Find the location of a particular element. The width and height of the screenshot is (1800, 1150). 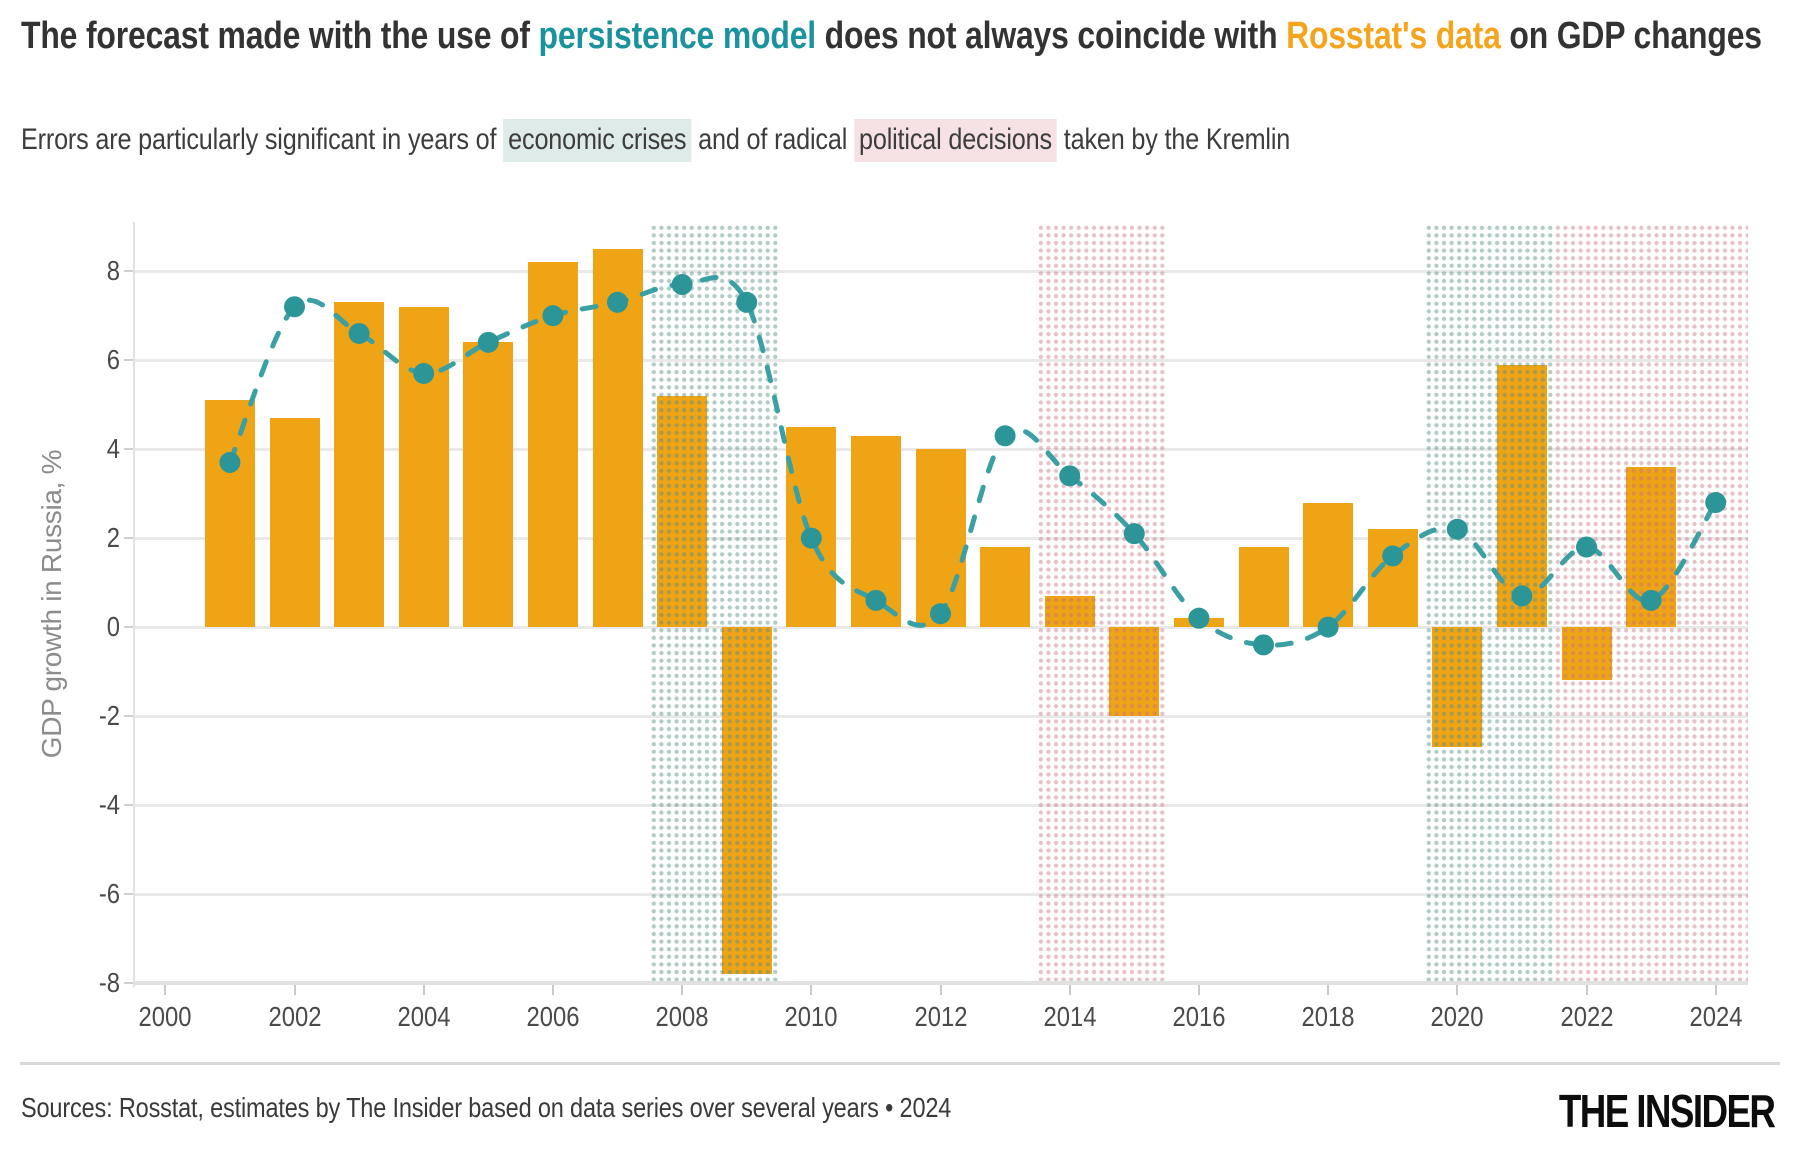

y-axis-label: -4 is located at coordinates (109, 805).